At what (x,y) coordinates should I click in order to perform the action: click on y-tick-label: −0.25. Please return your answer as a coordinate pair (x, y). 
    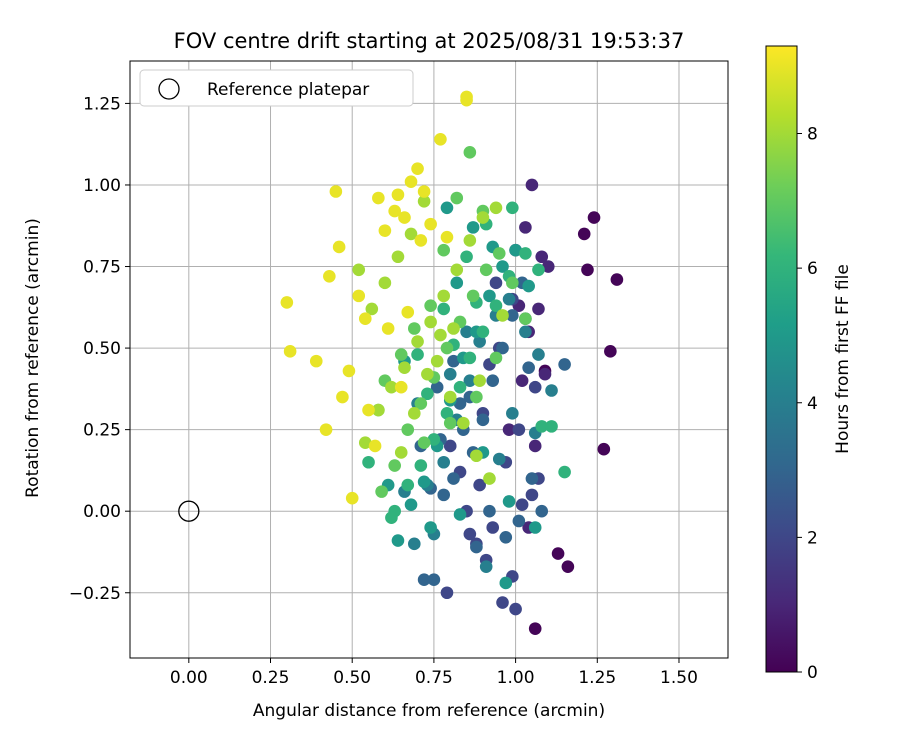
    Looking at the image, I should click on (95, 594).